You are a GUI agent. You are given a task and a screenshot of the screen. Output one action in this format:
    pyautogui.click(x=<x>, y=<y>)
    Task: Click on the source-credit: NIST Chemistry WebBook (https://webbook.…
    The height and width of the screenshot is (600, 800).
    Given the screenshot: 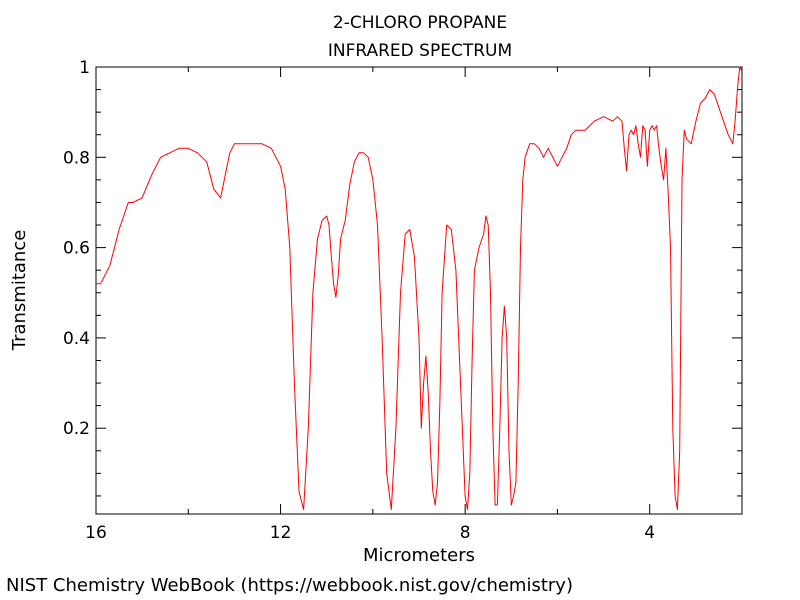 What is the action you would take?
    pyautogui.click(x=289, y=585)
    